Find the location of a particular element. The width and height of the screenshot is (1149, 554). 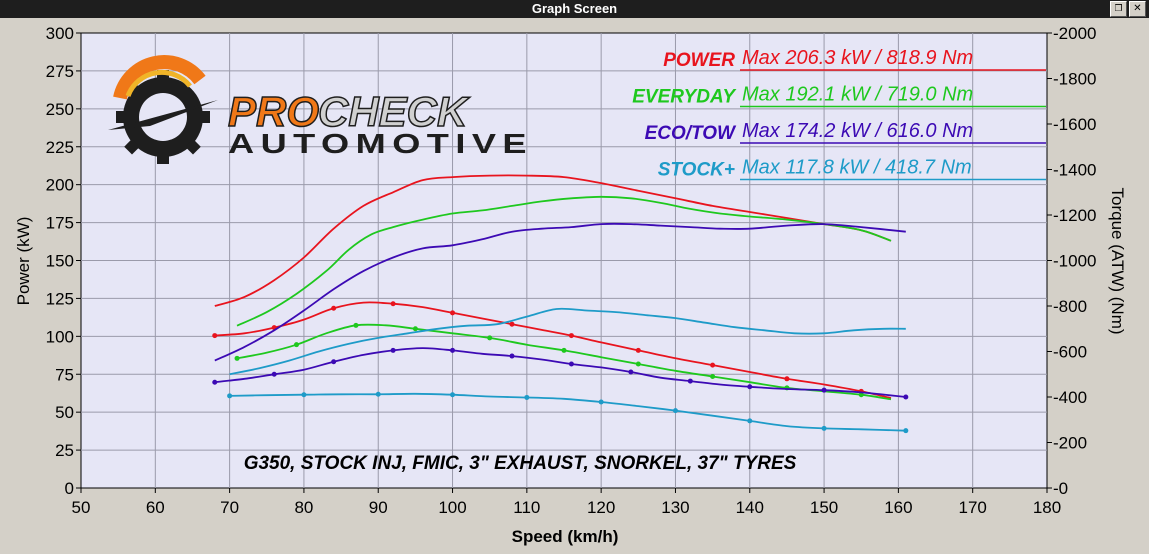

y2-tick-label: -1000 is located at coordinates (1074, 261).